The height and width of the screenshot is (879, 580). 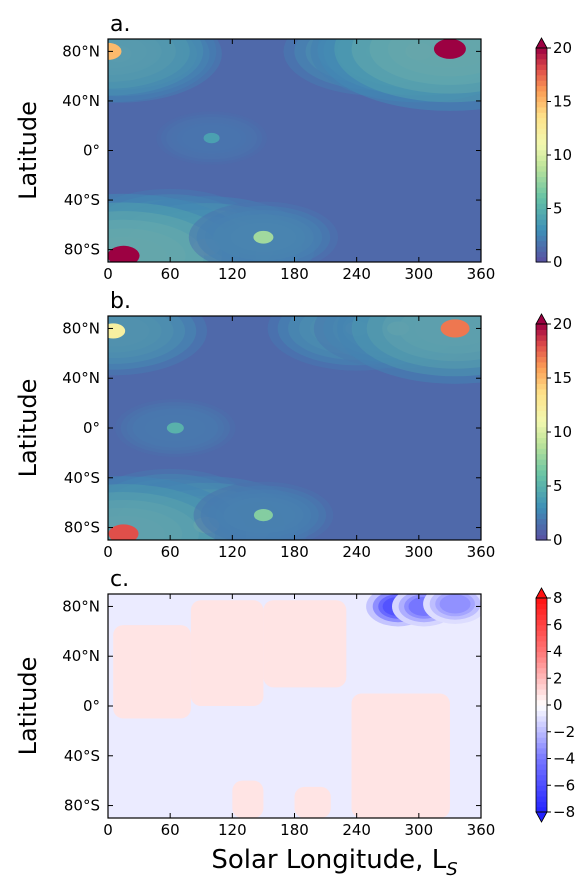 What do you see at coordinates (481, 274) in the screenshot?
I see `x-tick-label: 360` at bounding box center [481, 274].